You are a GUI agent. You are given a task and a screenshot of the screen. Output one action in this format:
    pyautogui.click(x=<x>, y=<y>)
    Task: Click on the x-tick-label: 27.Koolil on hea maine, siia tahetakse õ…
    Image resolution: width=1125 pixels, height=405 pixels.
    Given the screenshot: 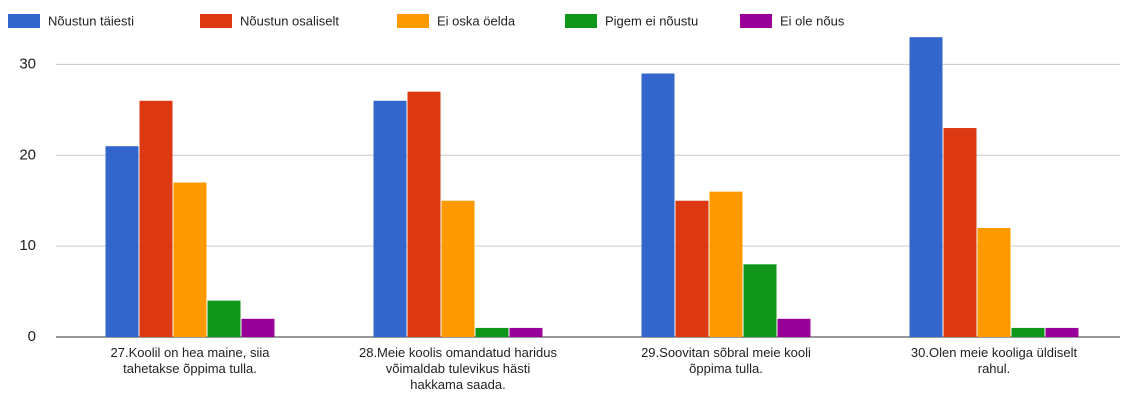 What is the action you would take?
    pyautogui.click(x=190, y=360)
    